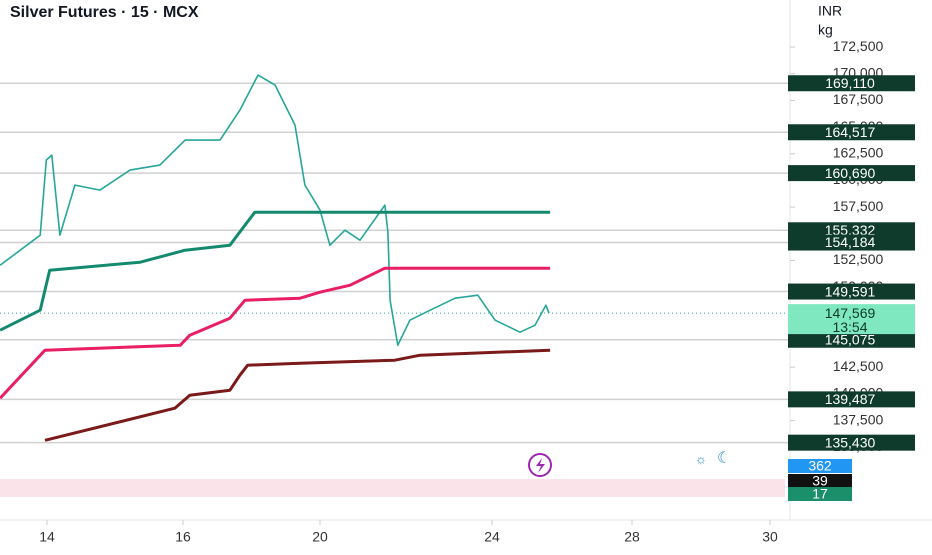 This screenshot has height=555, width=932. What do you see at coordinates (830, 11) in the screenshot?
I see `currency: INR` at bounding box center [830, 11].